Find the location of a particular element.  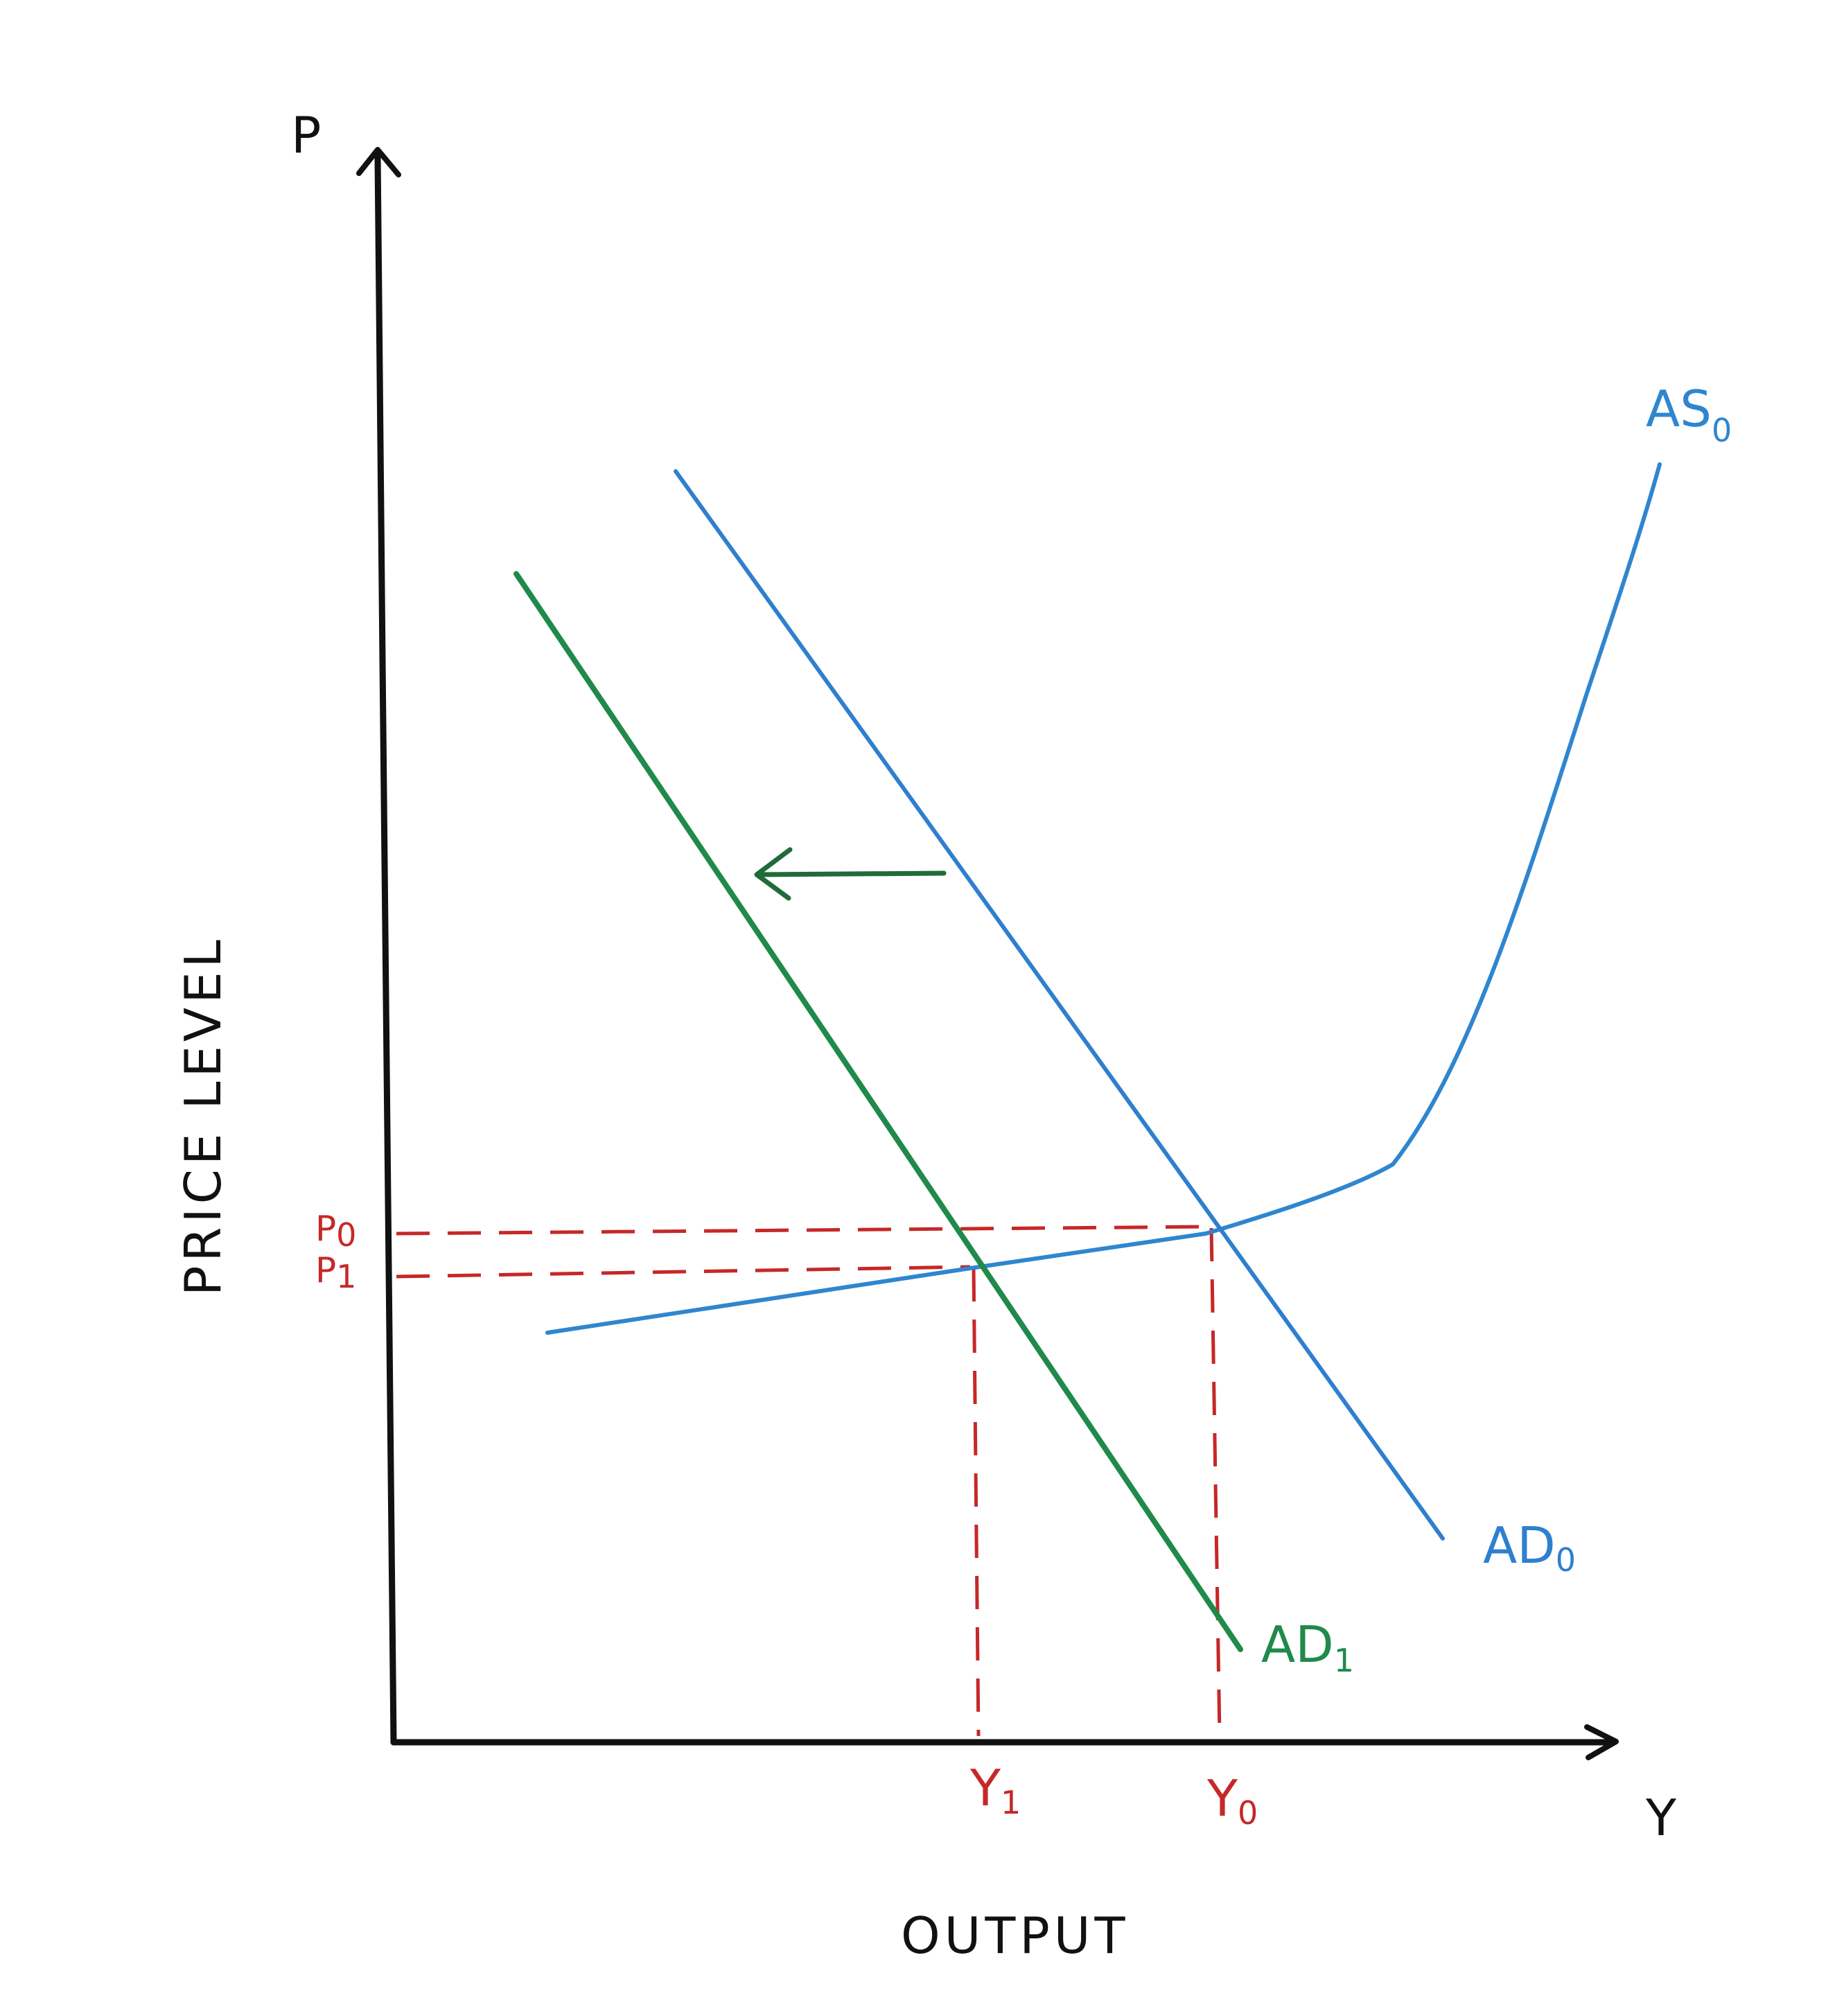

y0-label-base: Y is located at coordinates (1222, 1798).